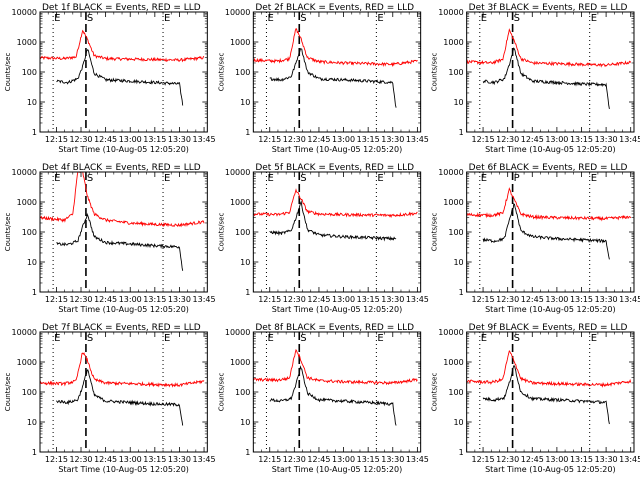 The image size is (640, 484). I want to click on panel-title: Det 3f BLACK = Events, RED = LLD, so click(548, 8).